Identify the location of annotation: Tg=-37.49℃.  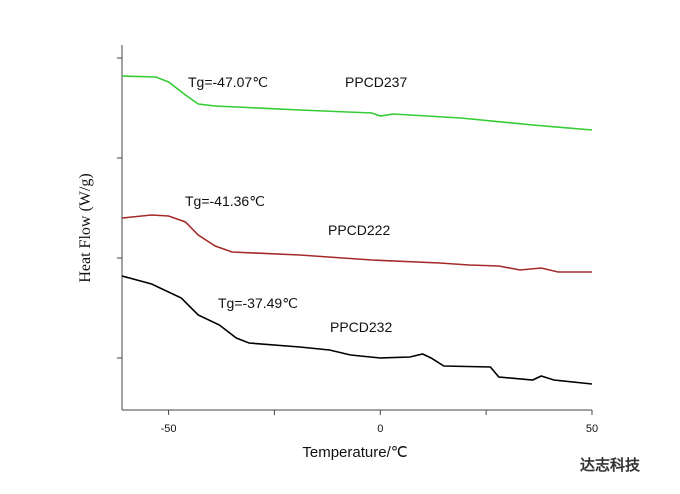
(258, 303).